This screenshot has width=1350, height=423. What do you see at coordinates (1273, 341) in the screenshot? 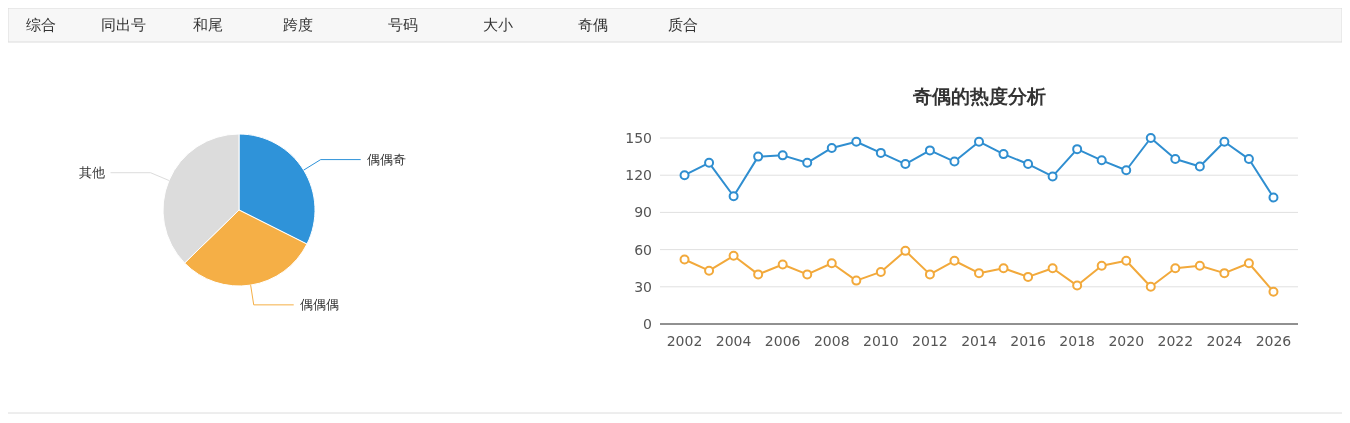
I see `x-tick-label: 2026` at bounding box center [1273, 341].